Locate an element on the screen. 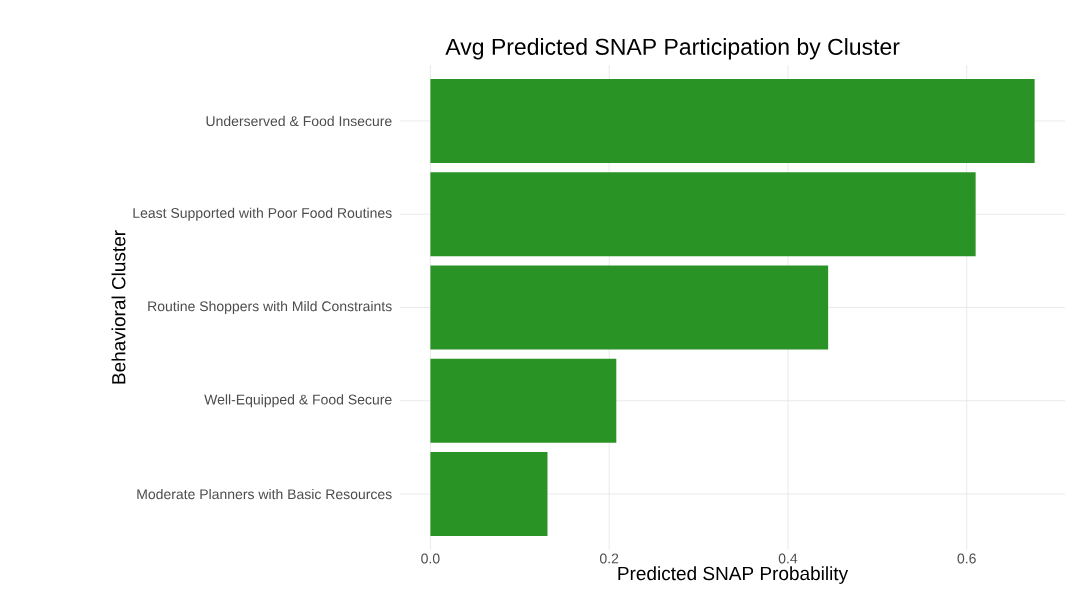  x-tick-label: 0.4 is located at coordinates (788, 558).